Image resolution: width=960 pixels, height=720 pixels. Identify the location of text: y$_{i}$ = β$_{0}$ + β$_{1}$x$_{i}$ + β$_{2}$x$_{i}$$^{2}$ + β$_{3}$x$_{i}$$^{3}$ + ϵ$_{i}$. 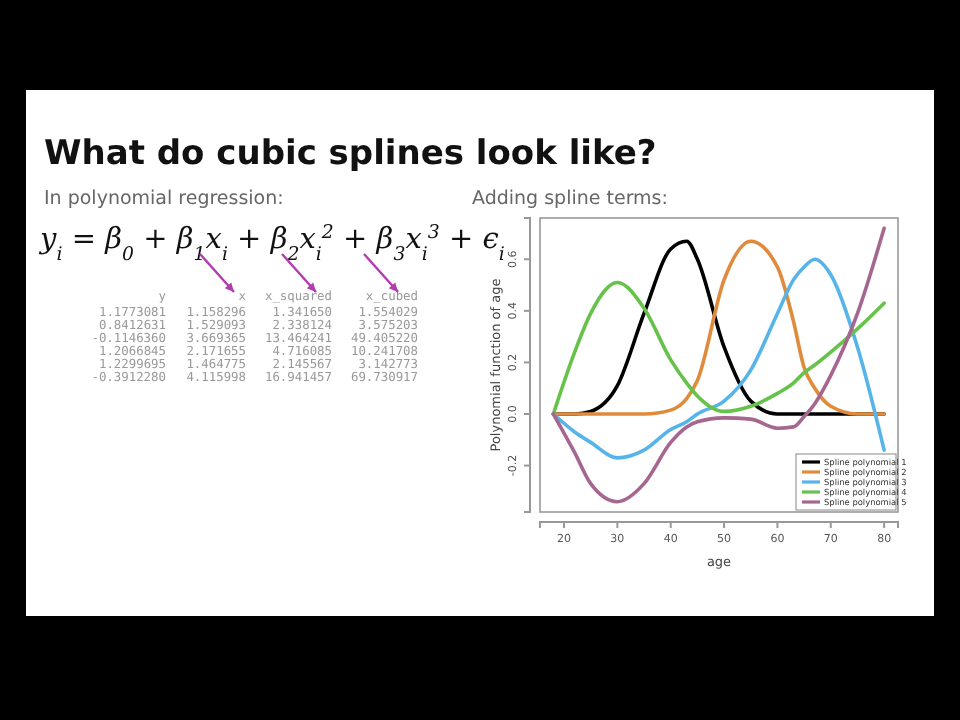
(272, 243).